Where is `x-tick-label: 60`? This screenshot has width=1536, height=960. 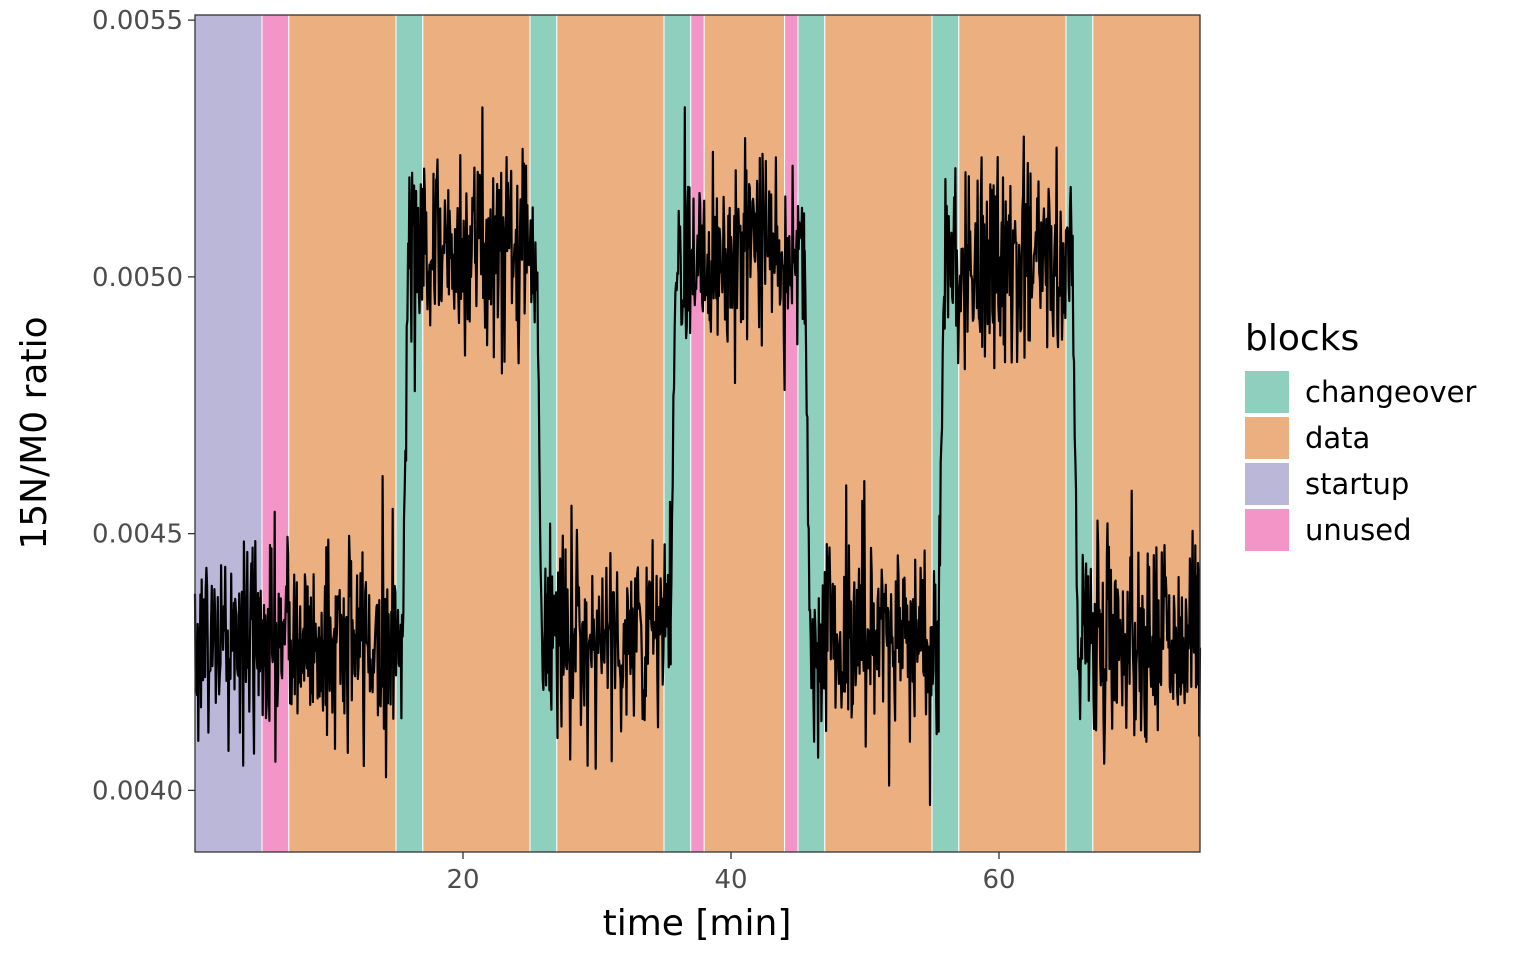 x-tick-label: 60 is located at coordinates (998, 880).